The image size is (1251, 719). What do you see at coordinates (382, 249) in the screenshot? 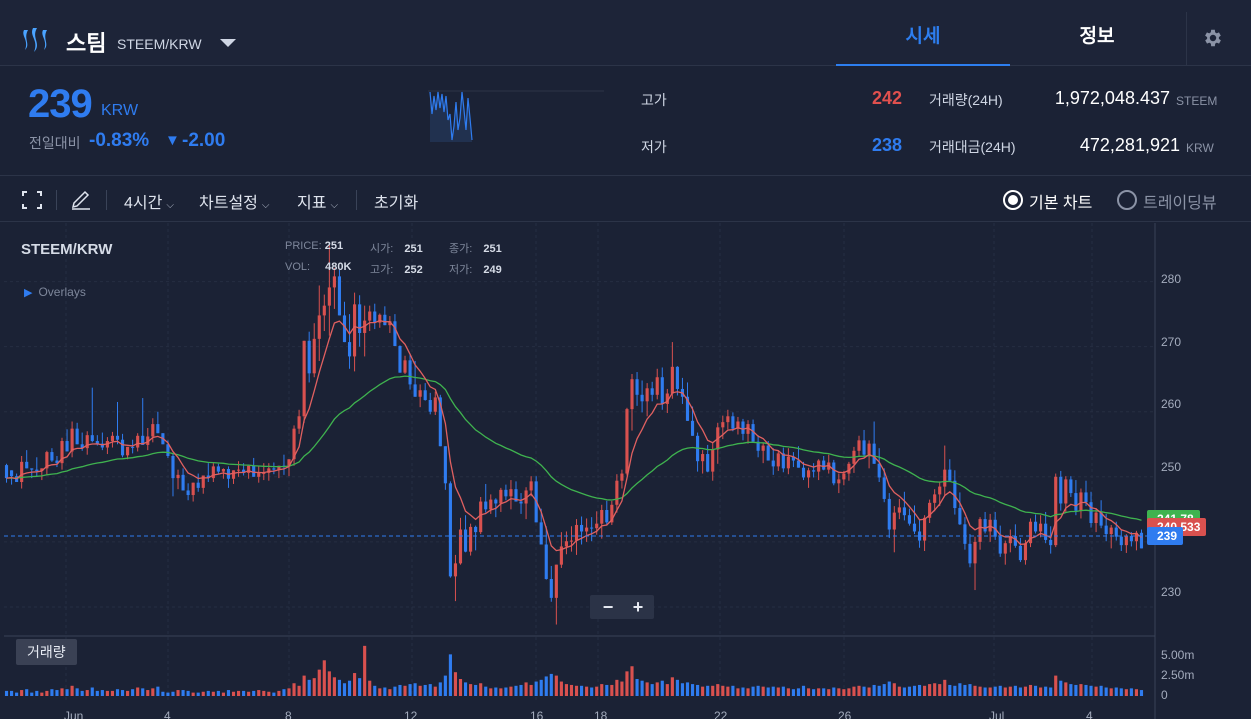
I see `ohlc-open-label: 시가:` at bounding box center [382, 249].